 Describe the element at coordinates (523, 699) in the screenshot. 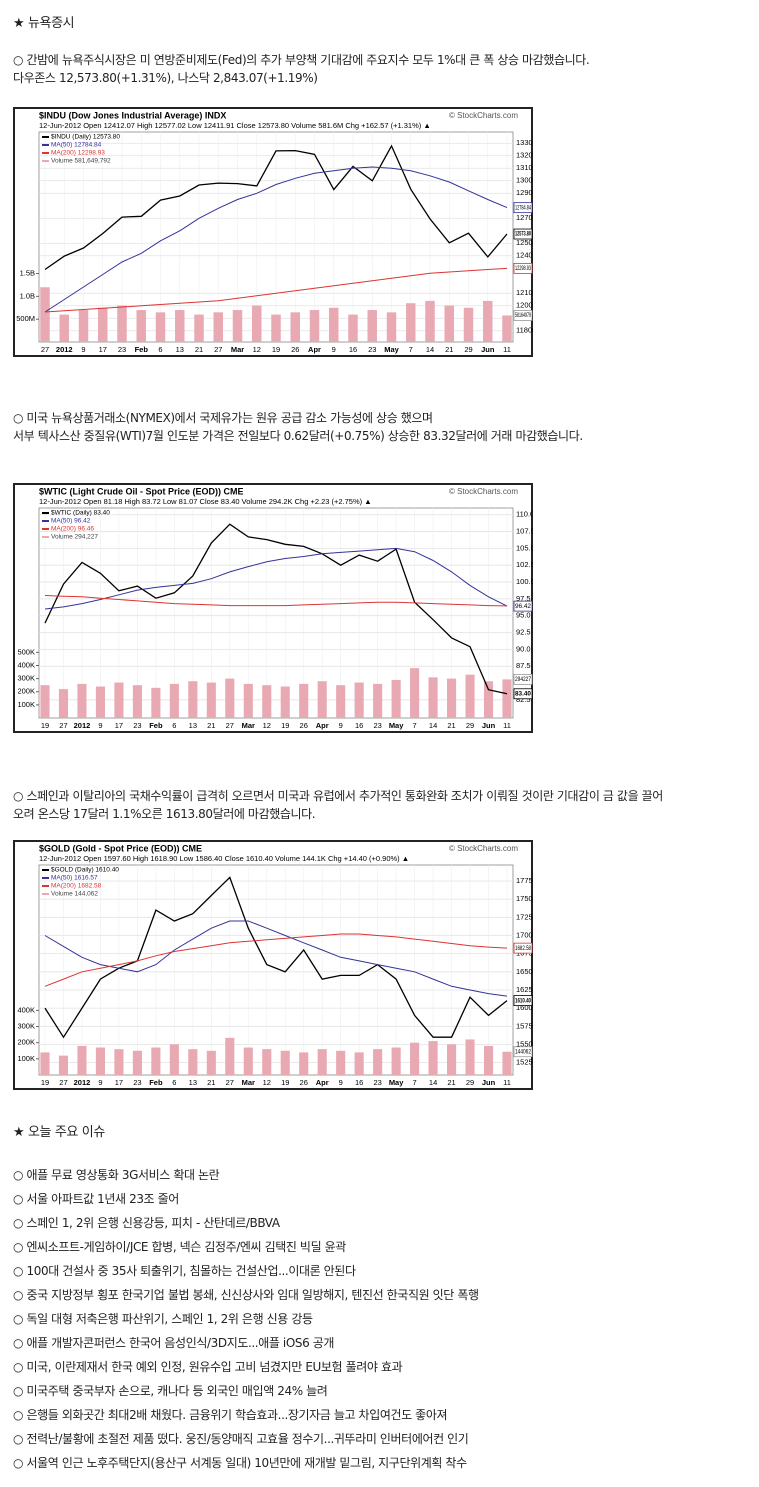

I see `y-tick-label: 82.5` at that location.